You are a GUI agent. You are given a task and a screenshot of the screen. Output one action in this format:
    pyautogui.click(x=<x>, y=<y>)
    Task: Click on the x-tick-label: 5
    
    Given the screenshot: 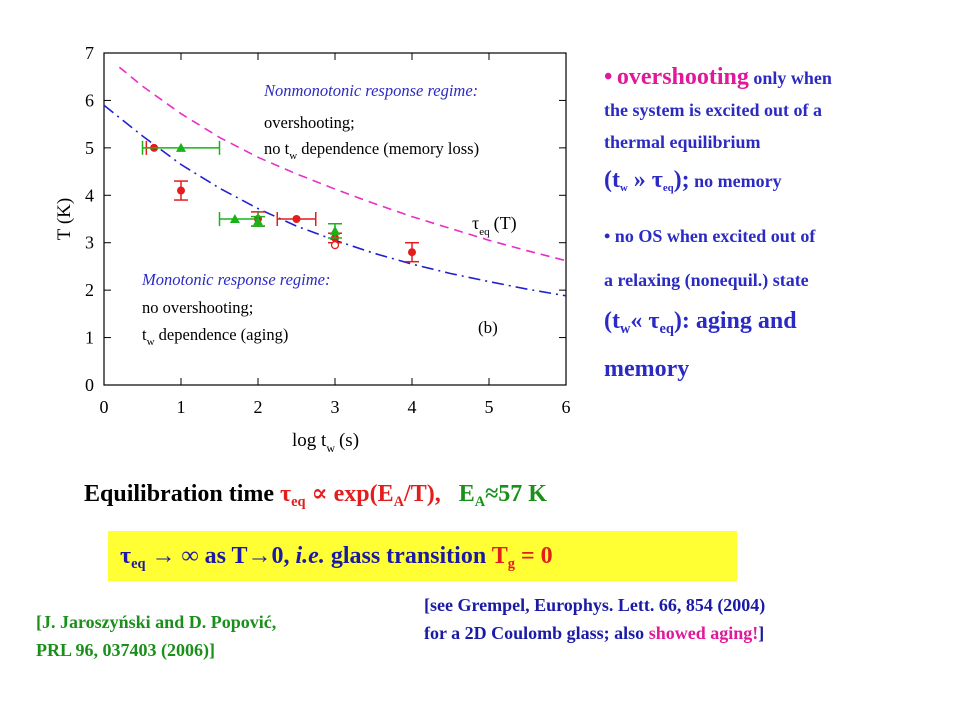 What is the action you would take?
    pyautogui.click(x=489, y=407)
    